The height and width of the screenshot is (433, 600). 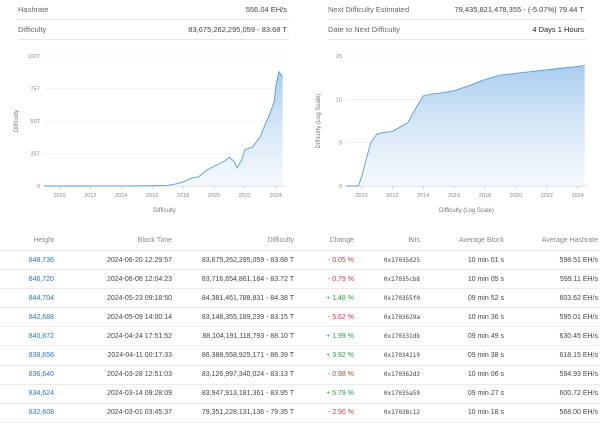 I want to click on y-tick-label: 50T, so click(x=36, y=122).